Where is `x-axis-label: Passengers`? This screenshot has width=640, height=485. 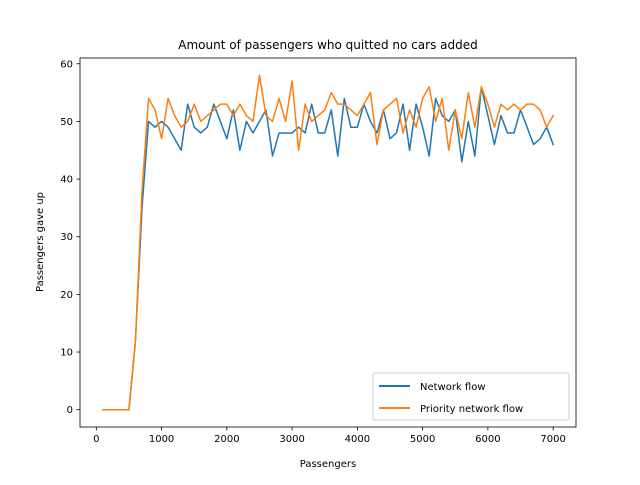
x-axis-label: Passengers is located at coordinates (328, 464).